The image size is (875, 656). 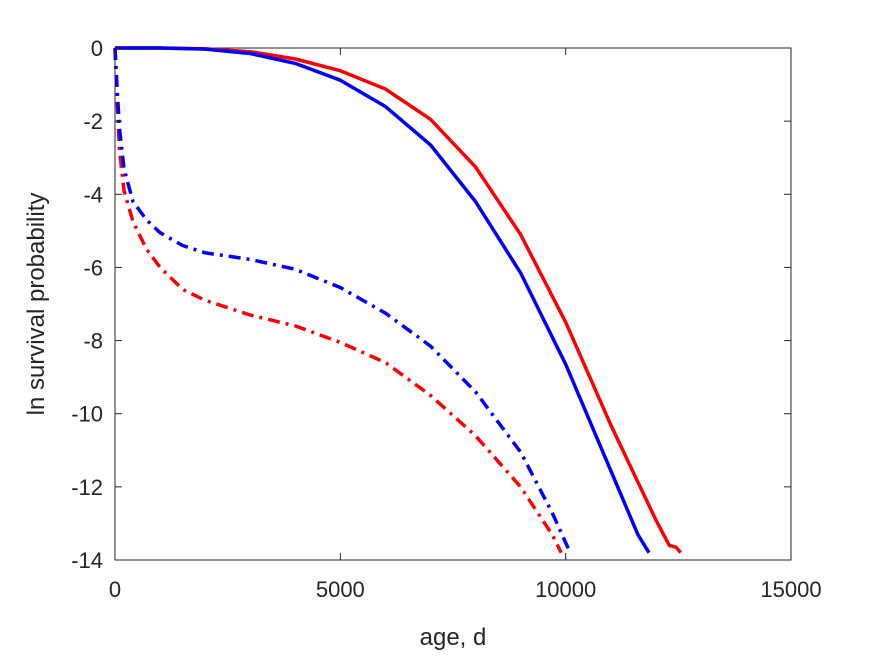 What do you see at coordinates (790, 589) in the screenshot?
I see `x-tick-label: 15000` at bounding box center [790, 589].